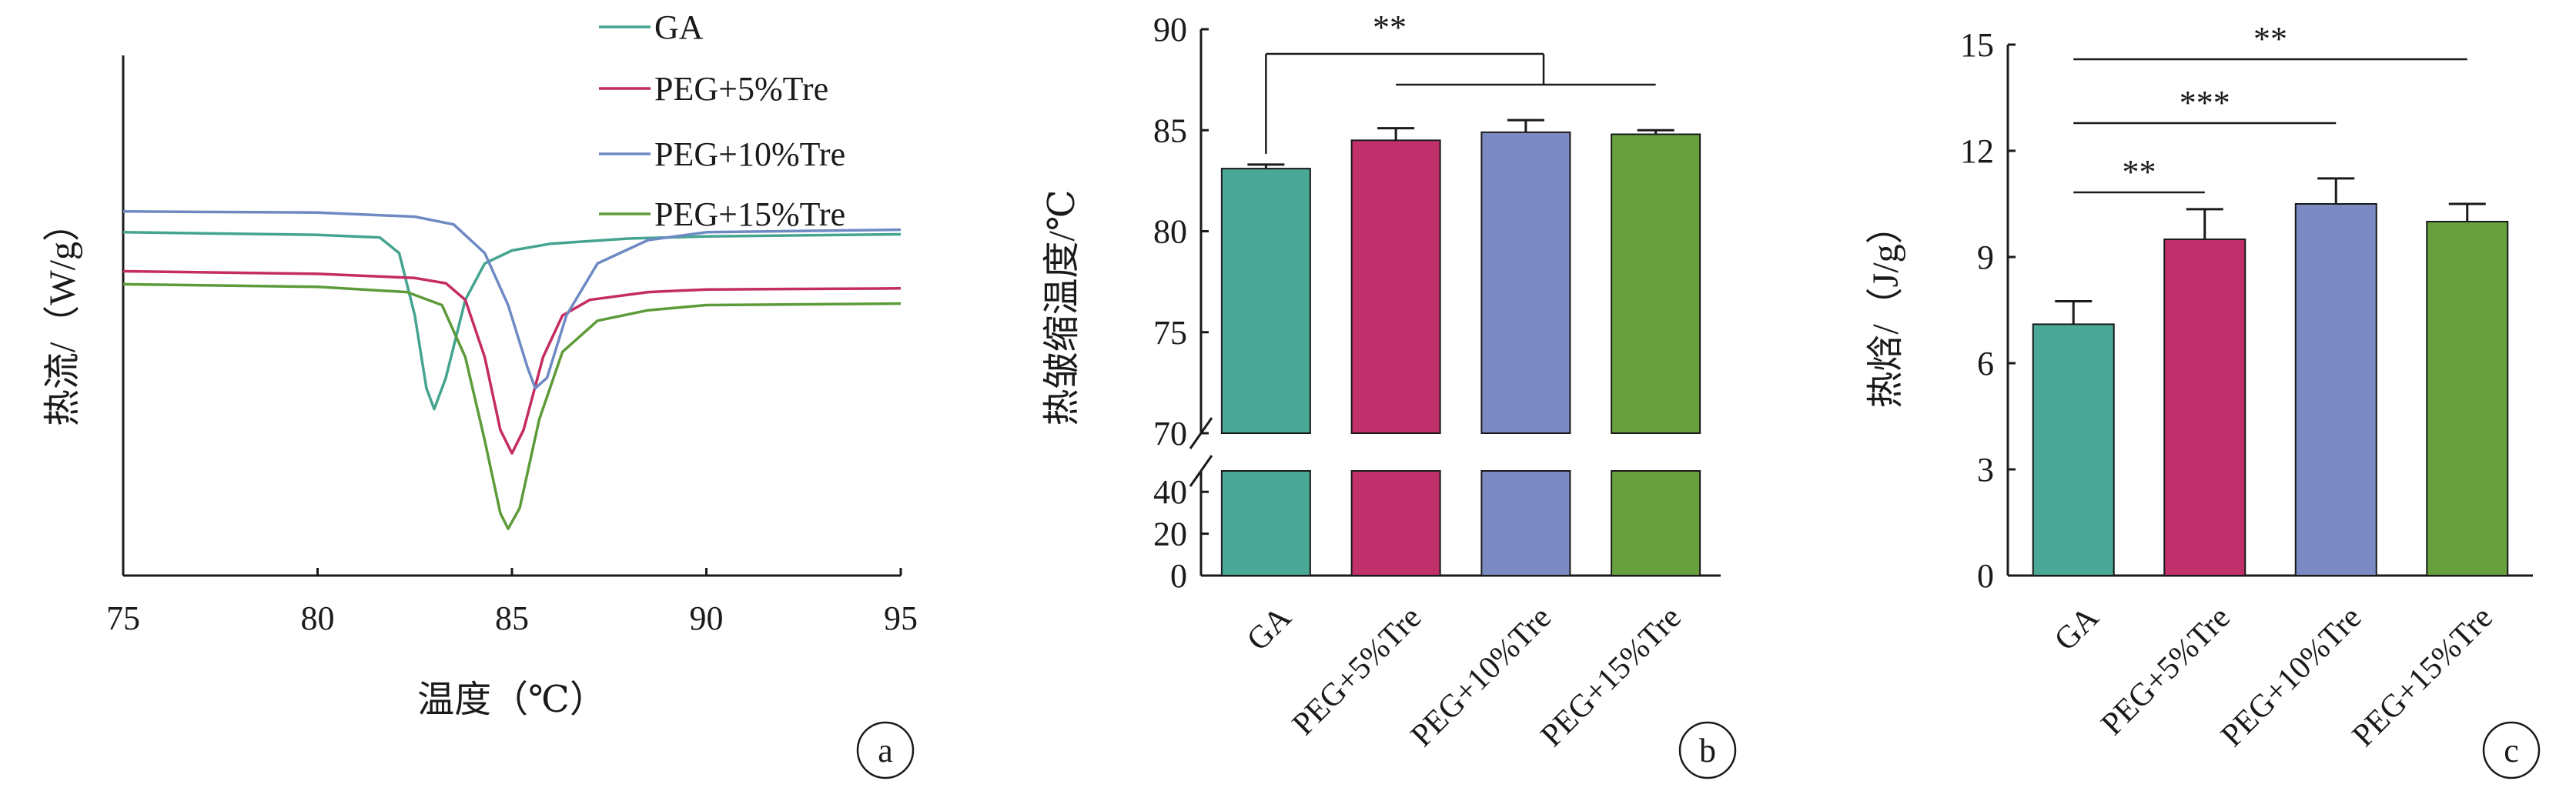 The height and width of the screenshot is (791, 2576). Describe the element at coordinates (1170, 333) in the screenshot. I see `y-tick-label: 75` at that location.